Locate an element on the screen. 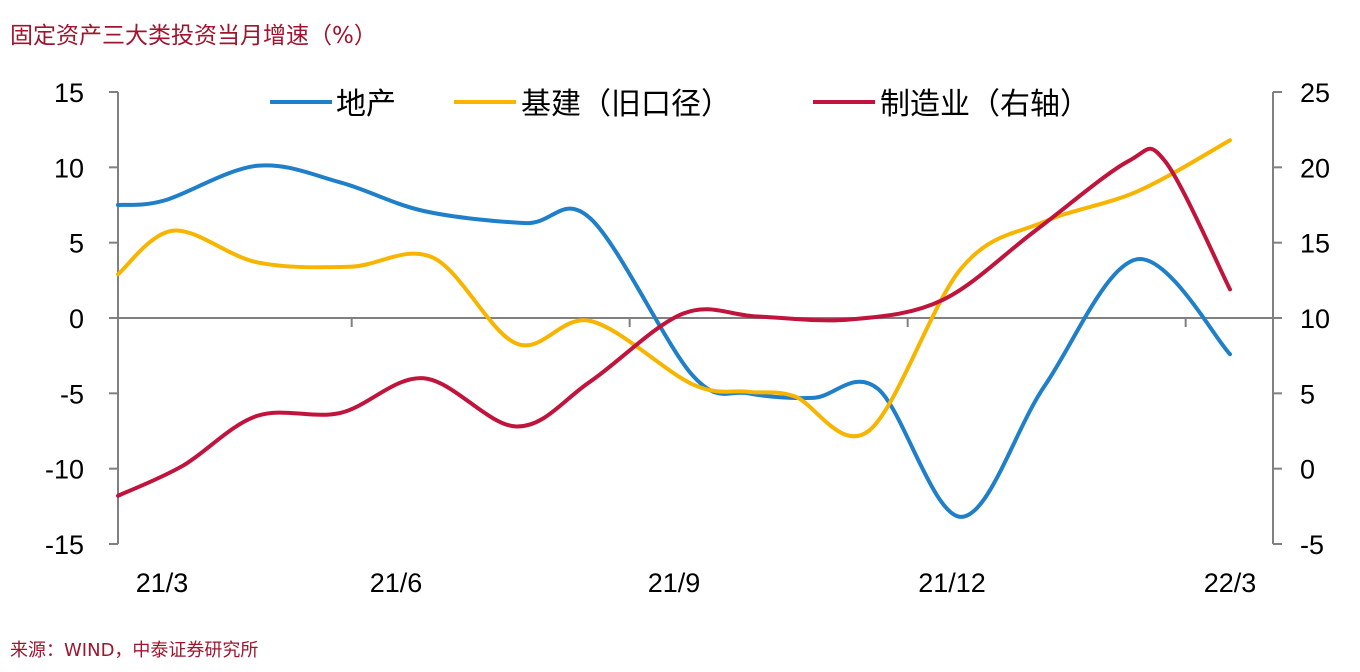 This screenshot has height=672, width=1360. left-y-tick-label: -10 is located at coordinates (64, 470).